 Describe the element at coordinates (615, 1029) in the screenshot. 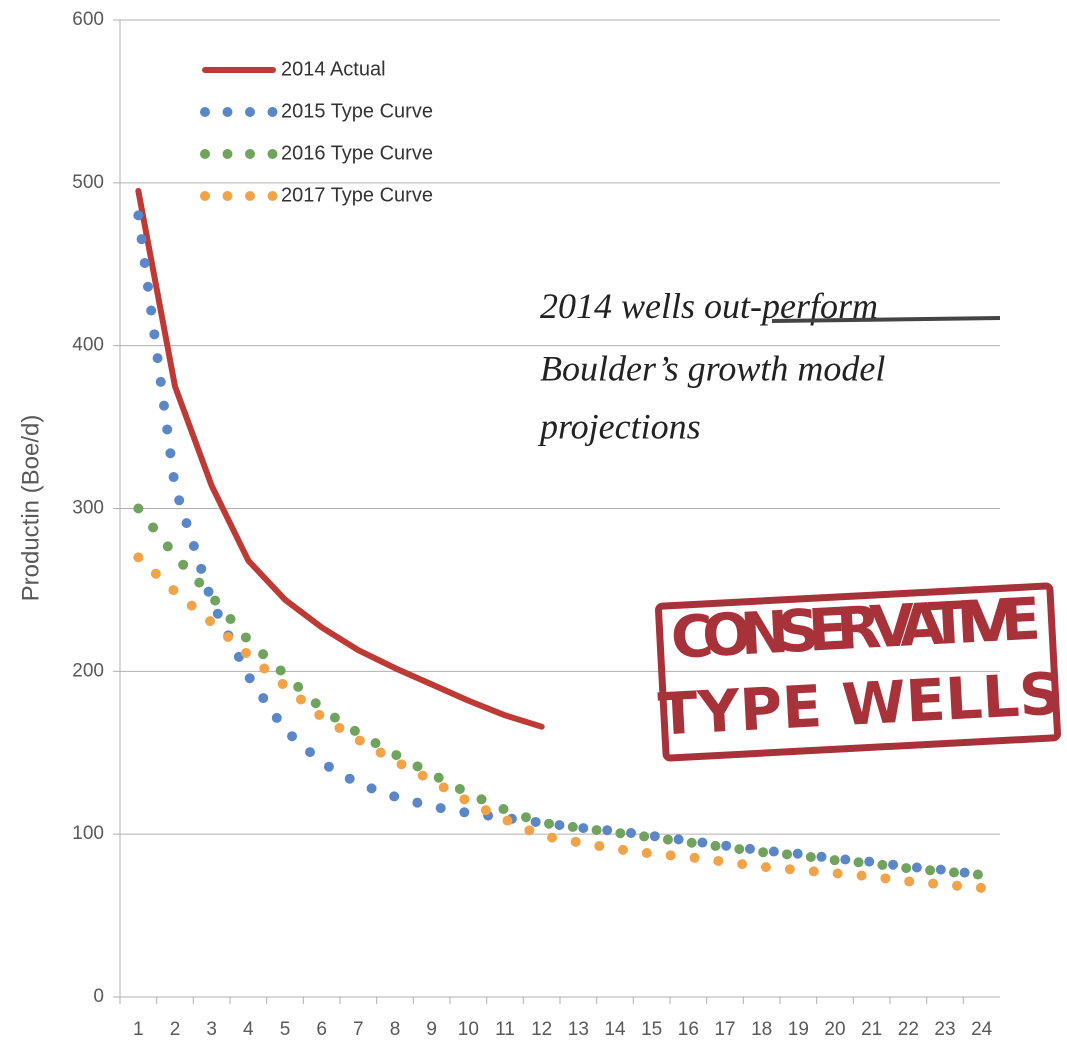

I see `x-tick-label: 14` at that location.